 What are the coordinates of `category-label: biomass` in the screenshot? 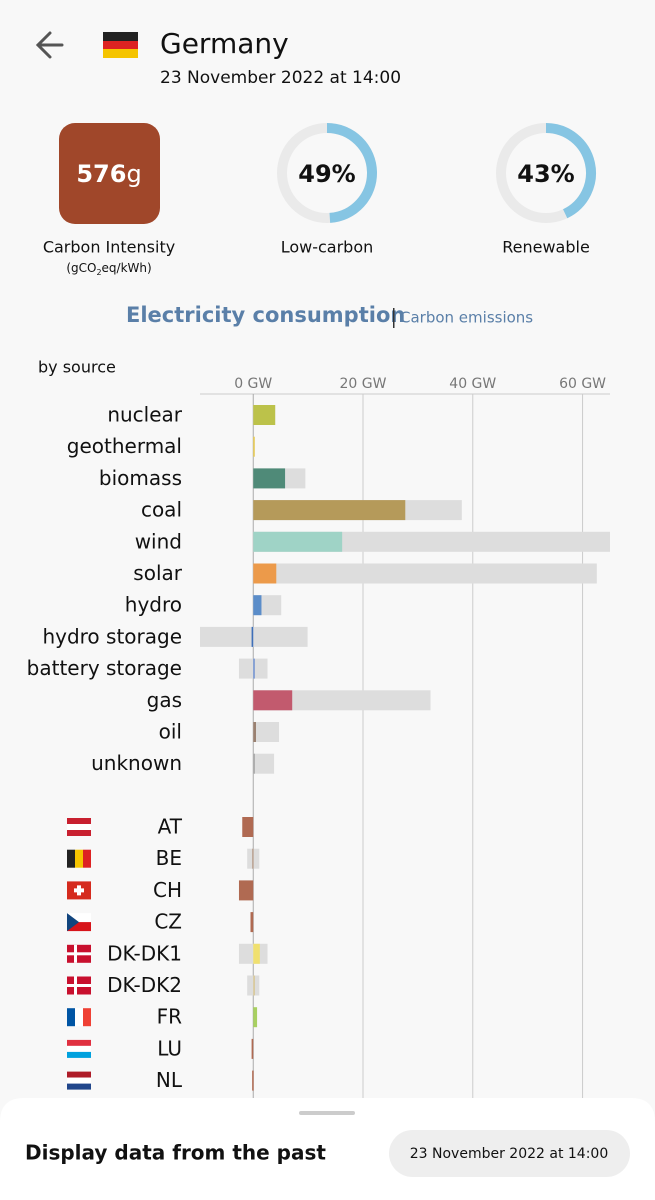 It's located at (140, 478).